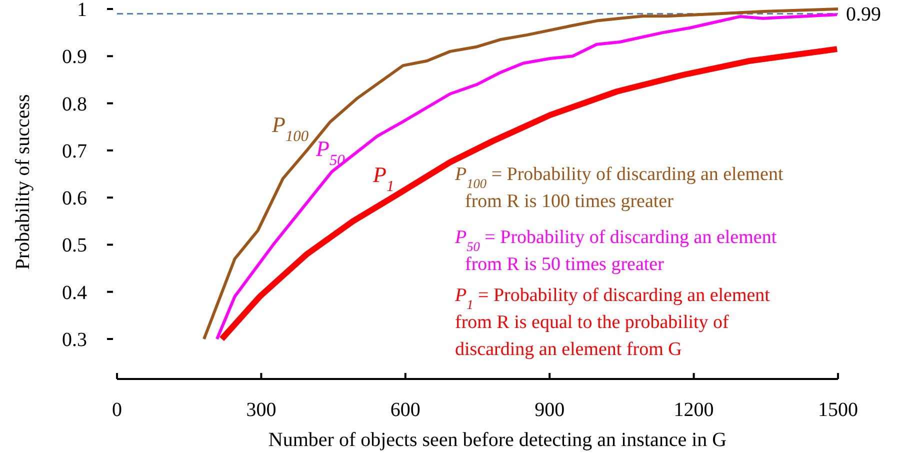  Describe the element at coordinates (497, 440) in the screenshot. I see `x-axis-title: Number of objects seen before detecting an instance in G` at that location.